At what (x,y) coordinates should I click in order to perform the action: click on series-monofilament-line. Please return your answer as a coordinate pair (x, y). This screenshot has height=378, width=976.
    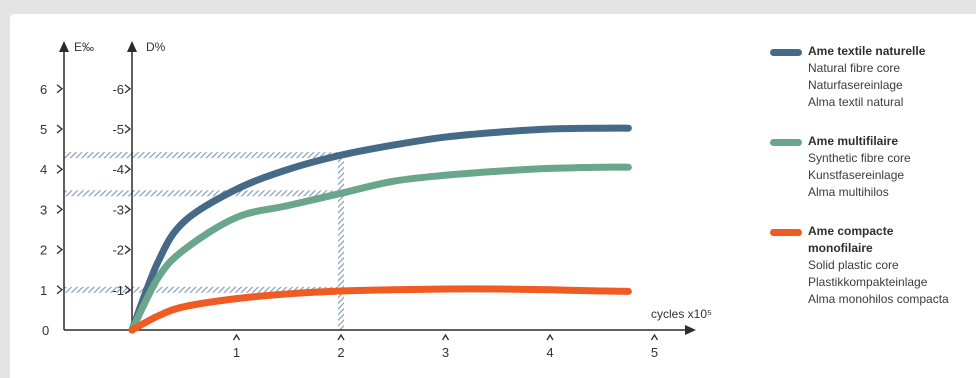
    Looking at the image, I should click on (380, 309).